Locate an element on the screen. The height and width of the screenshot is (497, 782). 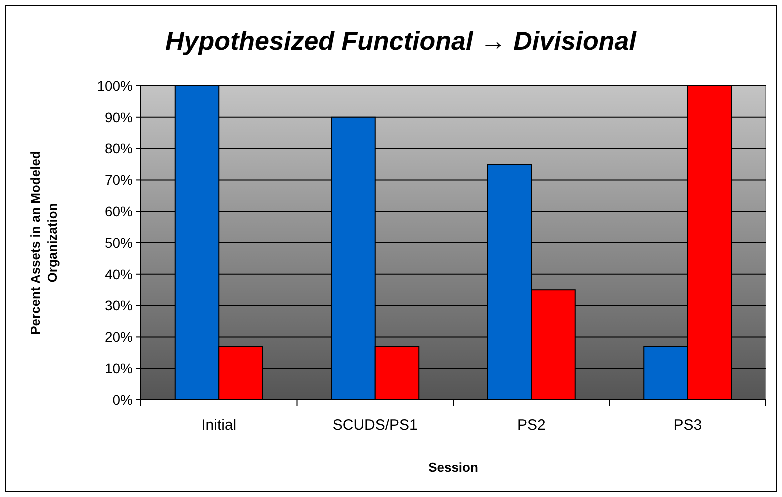
y-tick-label: 20% is located at coordinates (118, 337).